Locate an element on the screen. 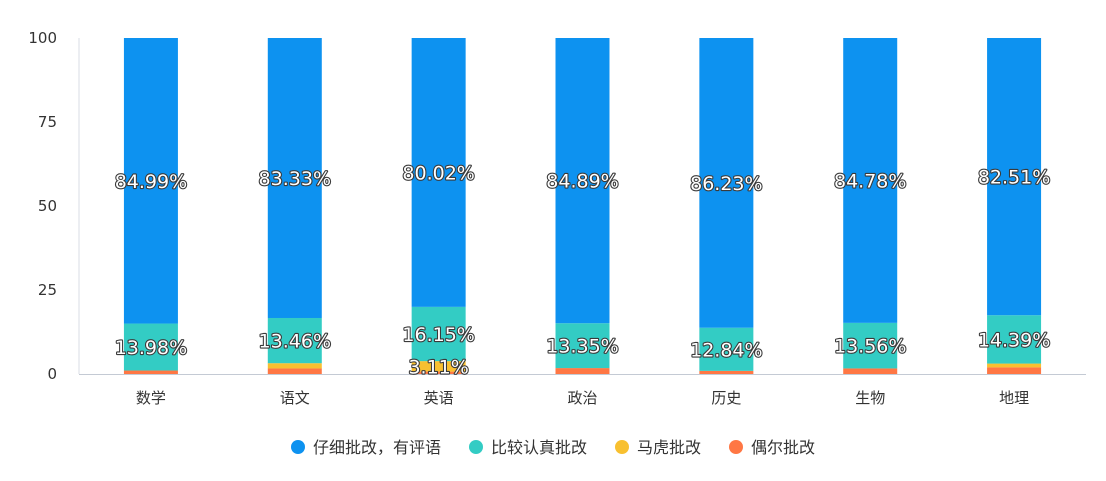  y-tick-label: 75 is located at coordinates (47, 122).